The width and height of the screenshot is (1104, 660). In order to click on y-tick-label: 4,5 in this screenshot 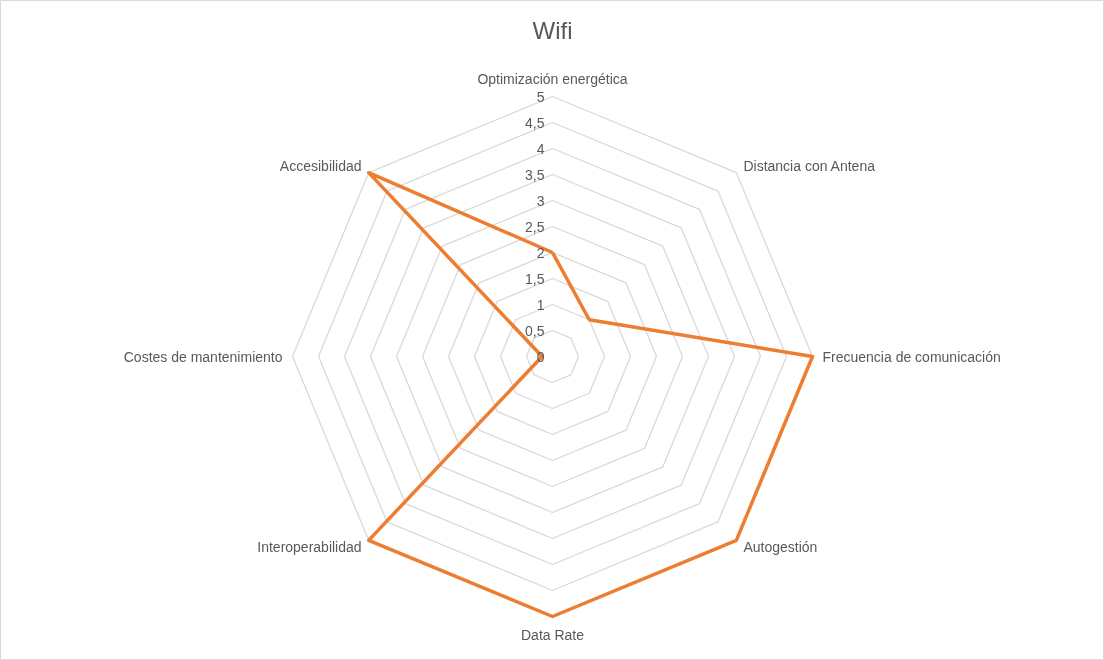, I will do `click(535, 122)`.